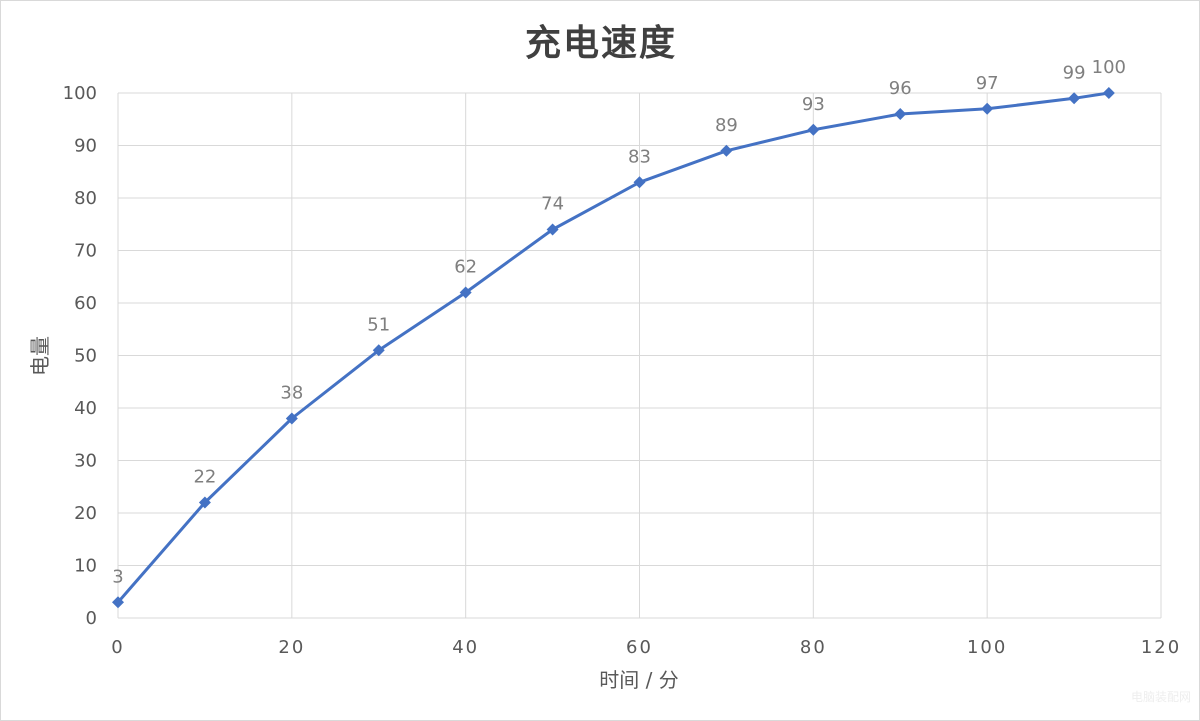  What do you see at coordinates (813, 104) in the screenshot?
I see `data-label: 93` at bounding box center [813, 104].